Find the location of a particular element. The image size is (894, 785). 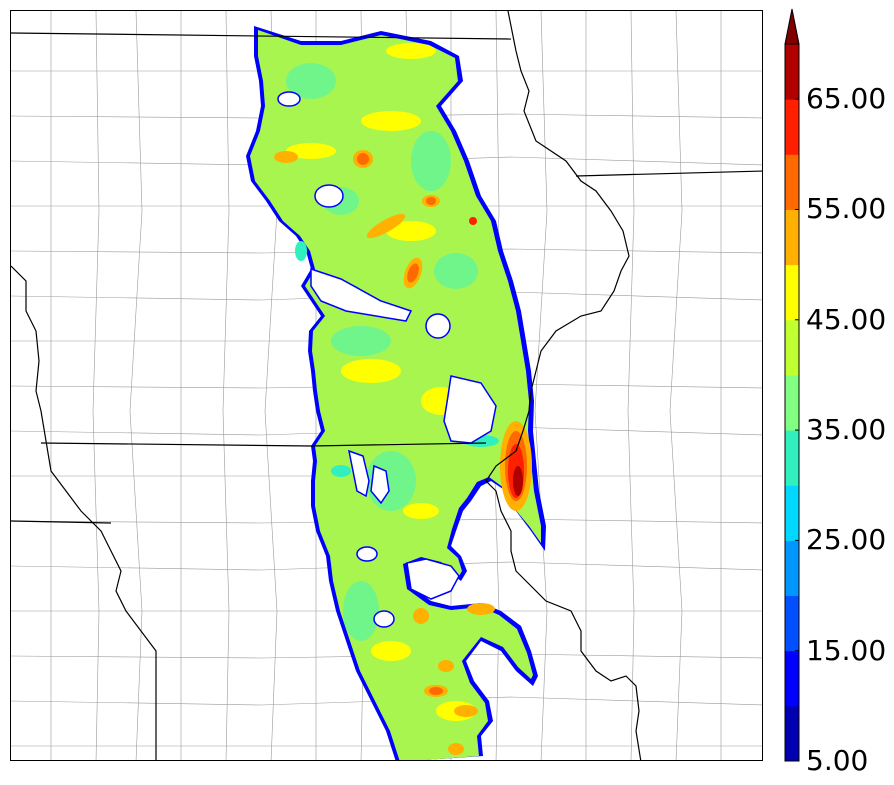

colorbar-tick-label: 15.00 is located at coordinates (846, 650).